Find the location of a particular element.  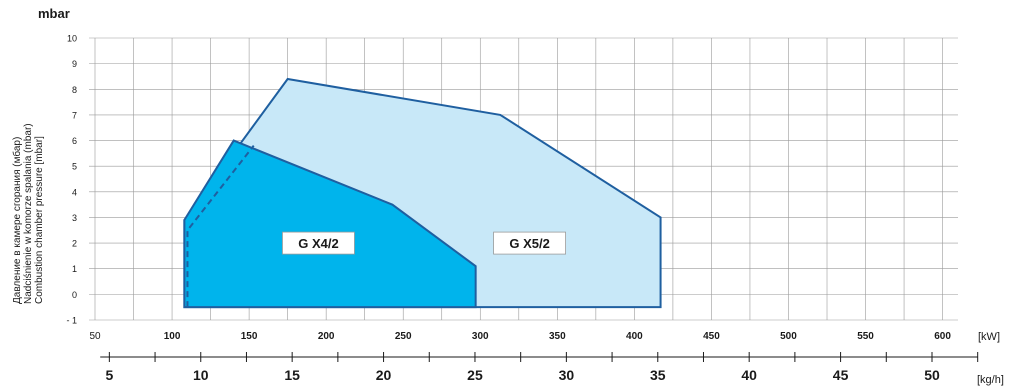

y-tick-label: 3 is located at coordinates (74, 218).